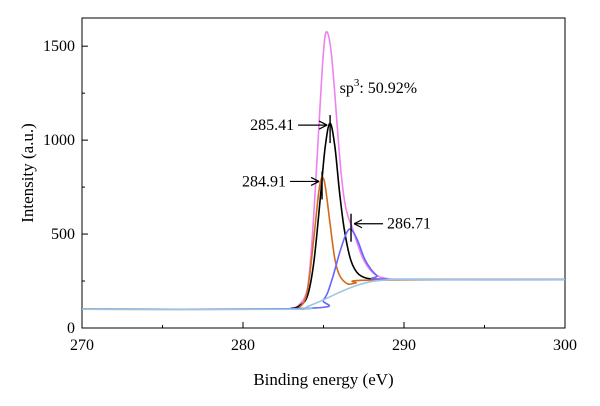 The image size is (600, 406). Describe the element at coordinates (71, 328) in the screenshot. I see `y-tick-label: 0` at that location.